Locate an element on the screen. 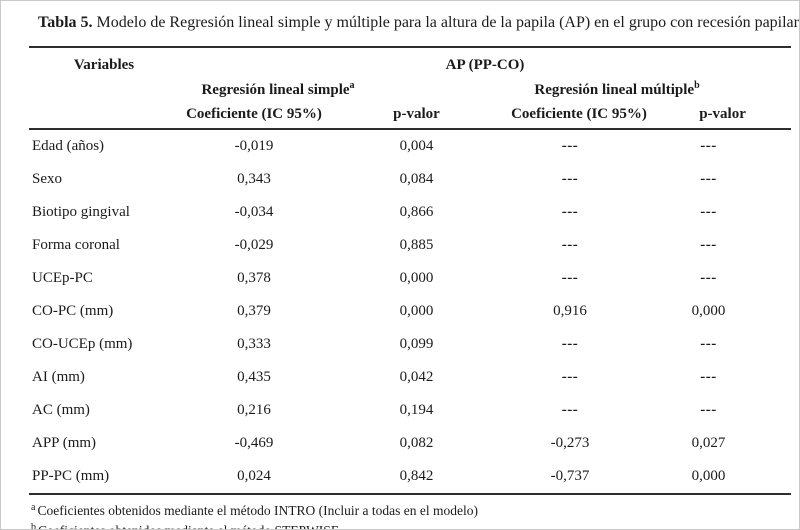 This screenshot has width=800, height=530. variables-header: Variables is located at coordinates (104, 64).